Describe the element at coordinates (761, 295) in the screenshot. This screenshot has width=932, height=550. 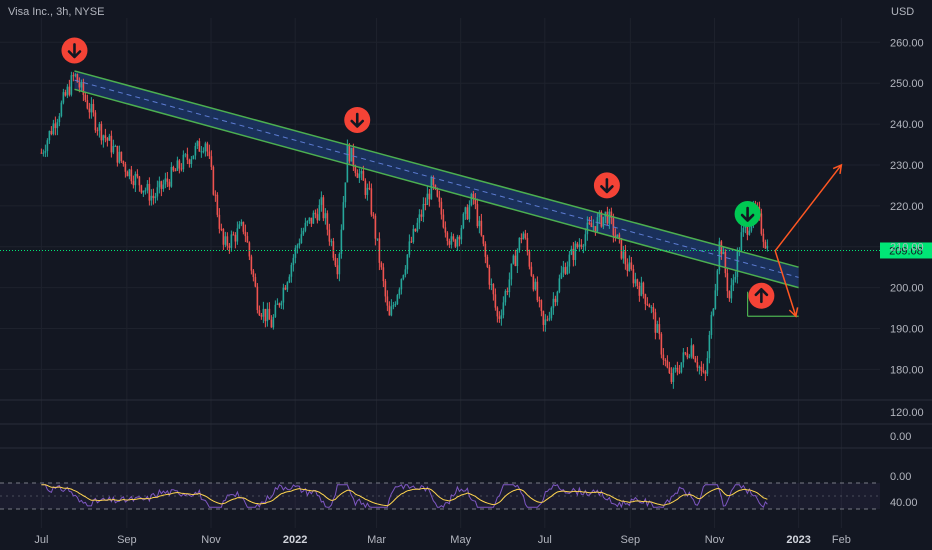
I see `arrow-up-icon` at that location.